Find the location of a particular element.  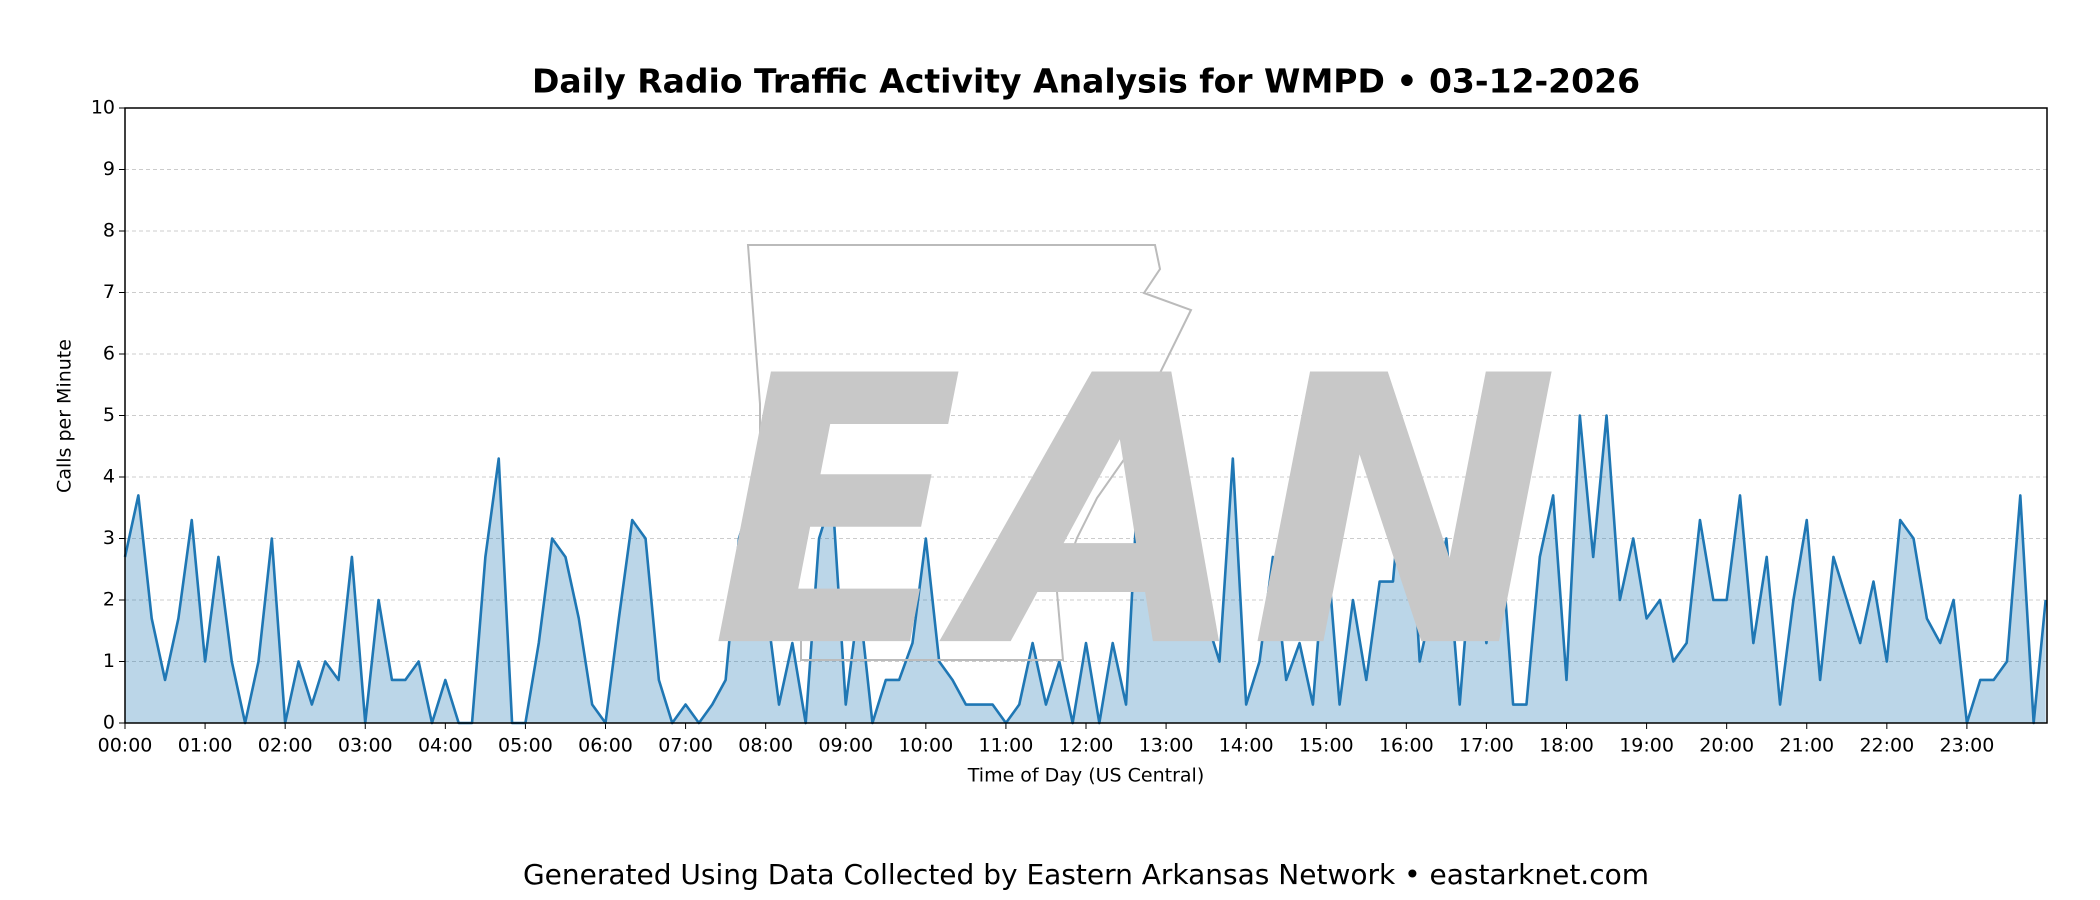

x-tick-label: 02:00 is located at coordinates (285, 746).